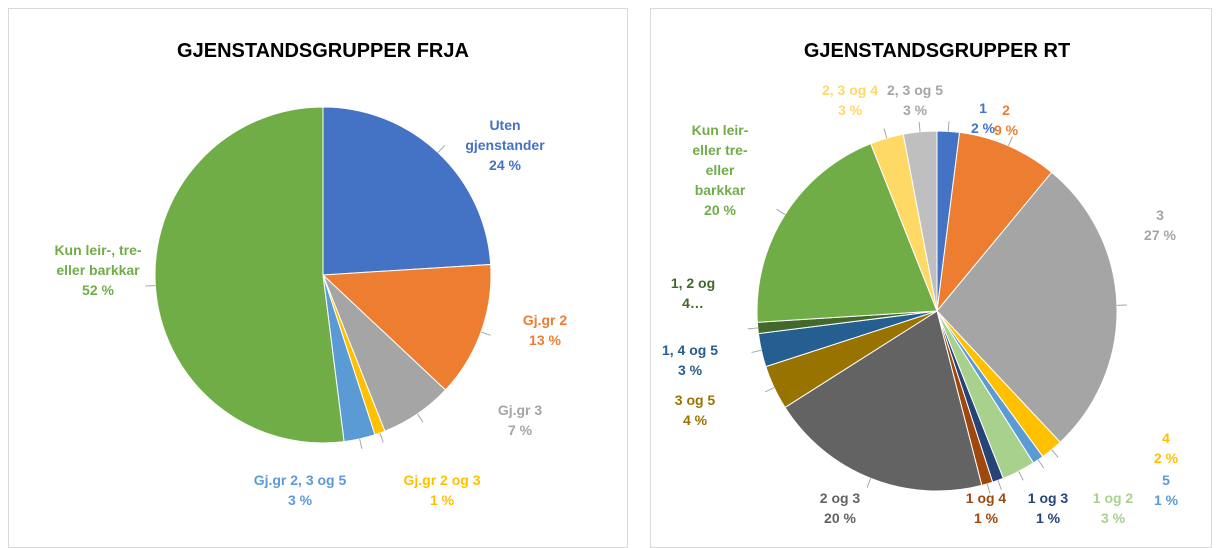 The image size is (1218, 548). I want to click on category-label: 5, so click(1166, 480).